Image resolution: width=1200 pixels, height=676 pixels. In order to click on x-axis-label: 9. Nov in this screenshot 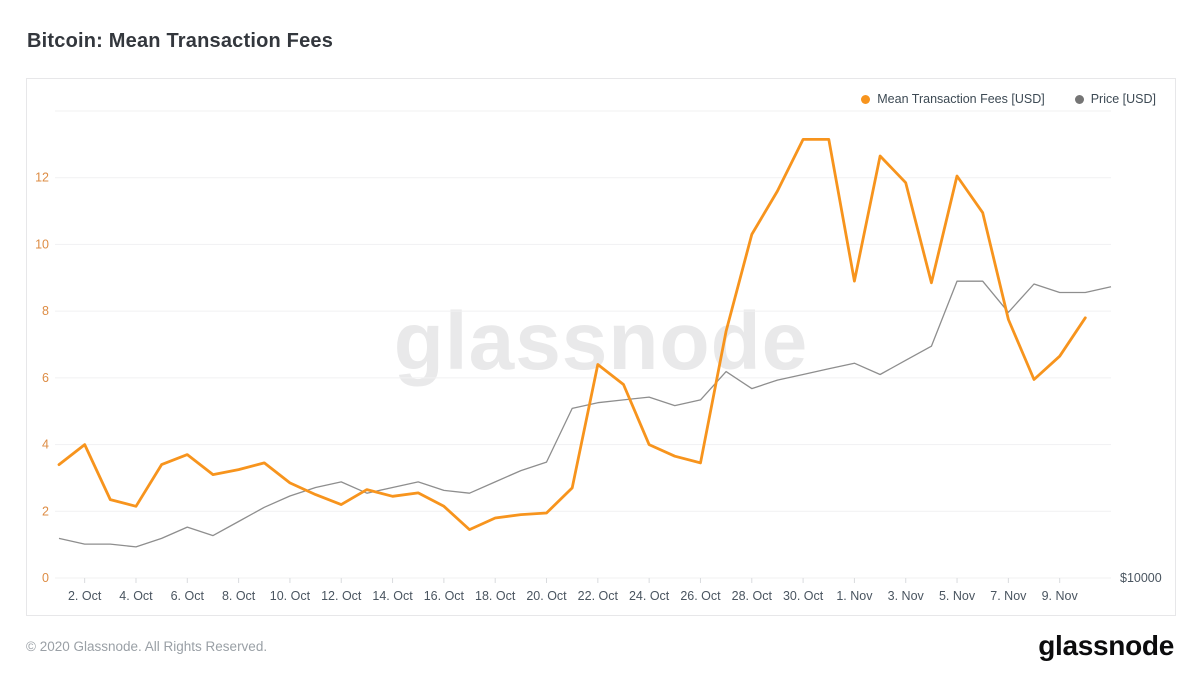, I will do `click(1060, 596)`.